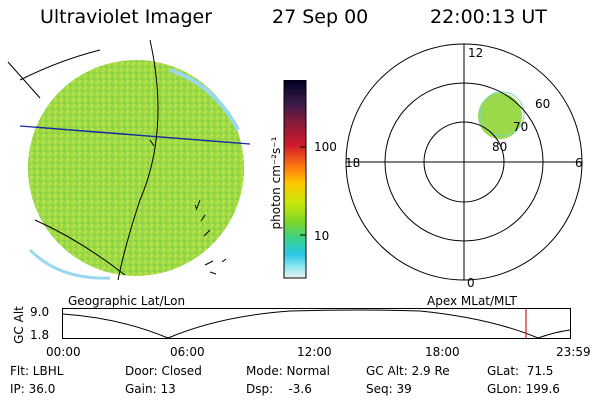 The height and width of the screenshot is (400, 600). What do you see at coordinates (126, 17) in the screenshot?
I see `instrument-title: Ultraviolet Imager` at bounding box center [126, 17].